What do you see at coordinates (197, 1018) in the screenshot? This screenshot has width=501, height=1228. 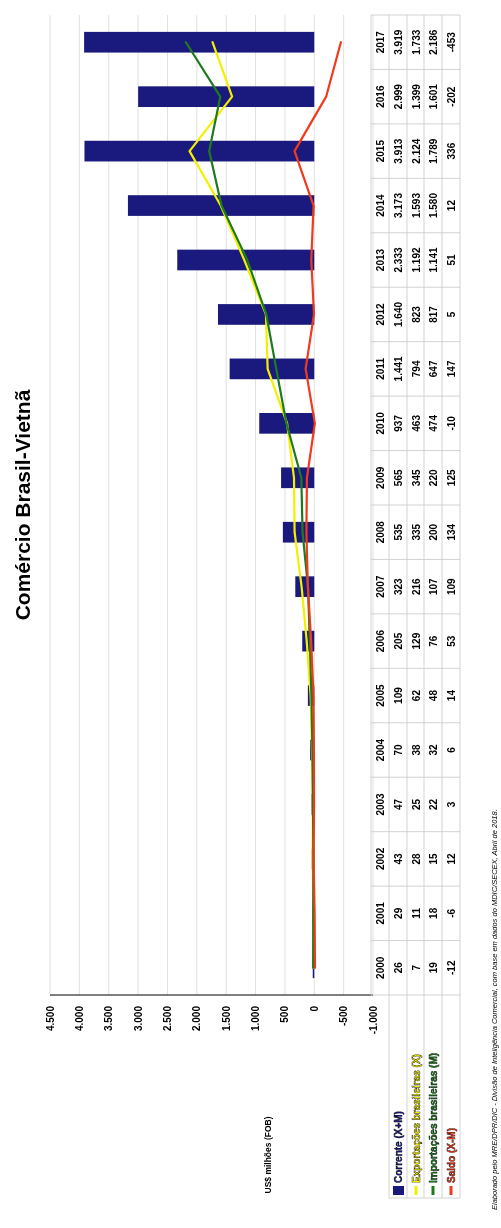 I see `x-tick-label: 2.000` at bounding box center [197, 1018].